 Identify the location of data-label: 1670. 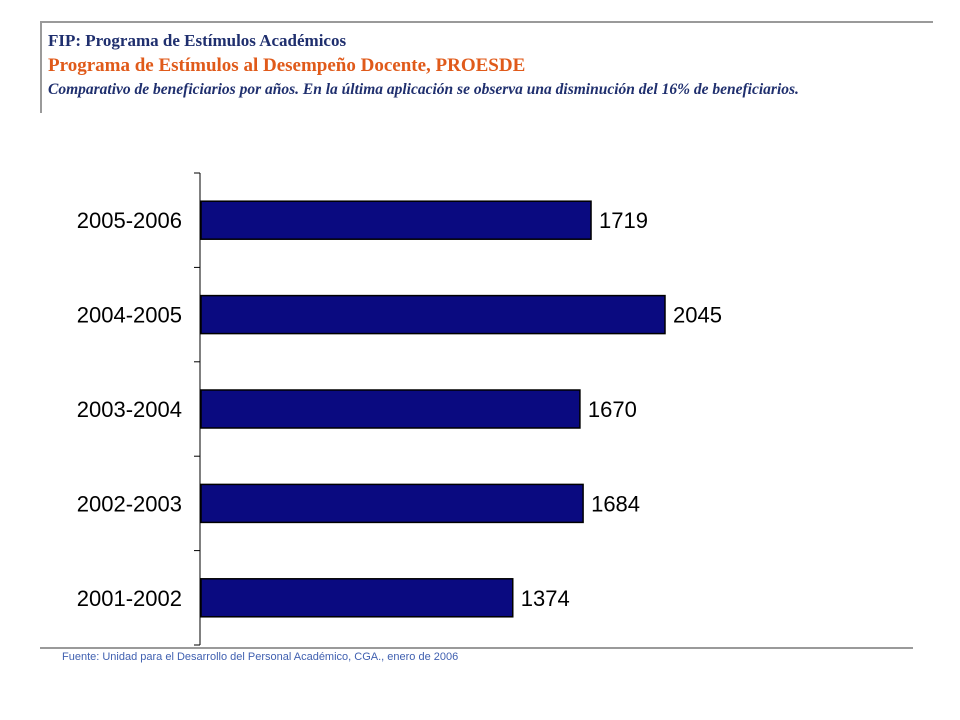
(612, 409).